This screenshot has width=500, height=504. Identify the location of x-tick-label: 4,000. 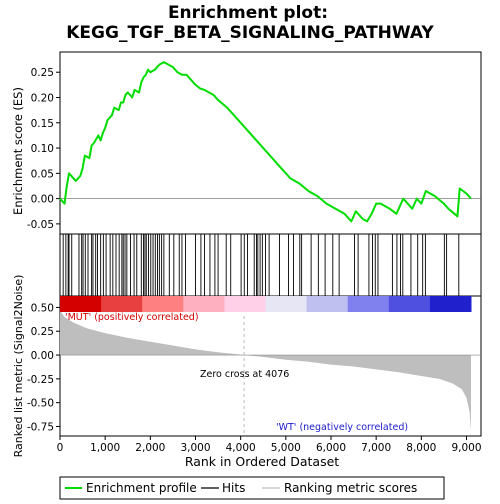
(241, 448).